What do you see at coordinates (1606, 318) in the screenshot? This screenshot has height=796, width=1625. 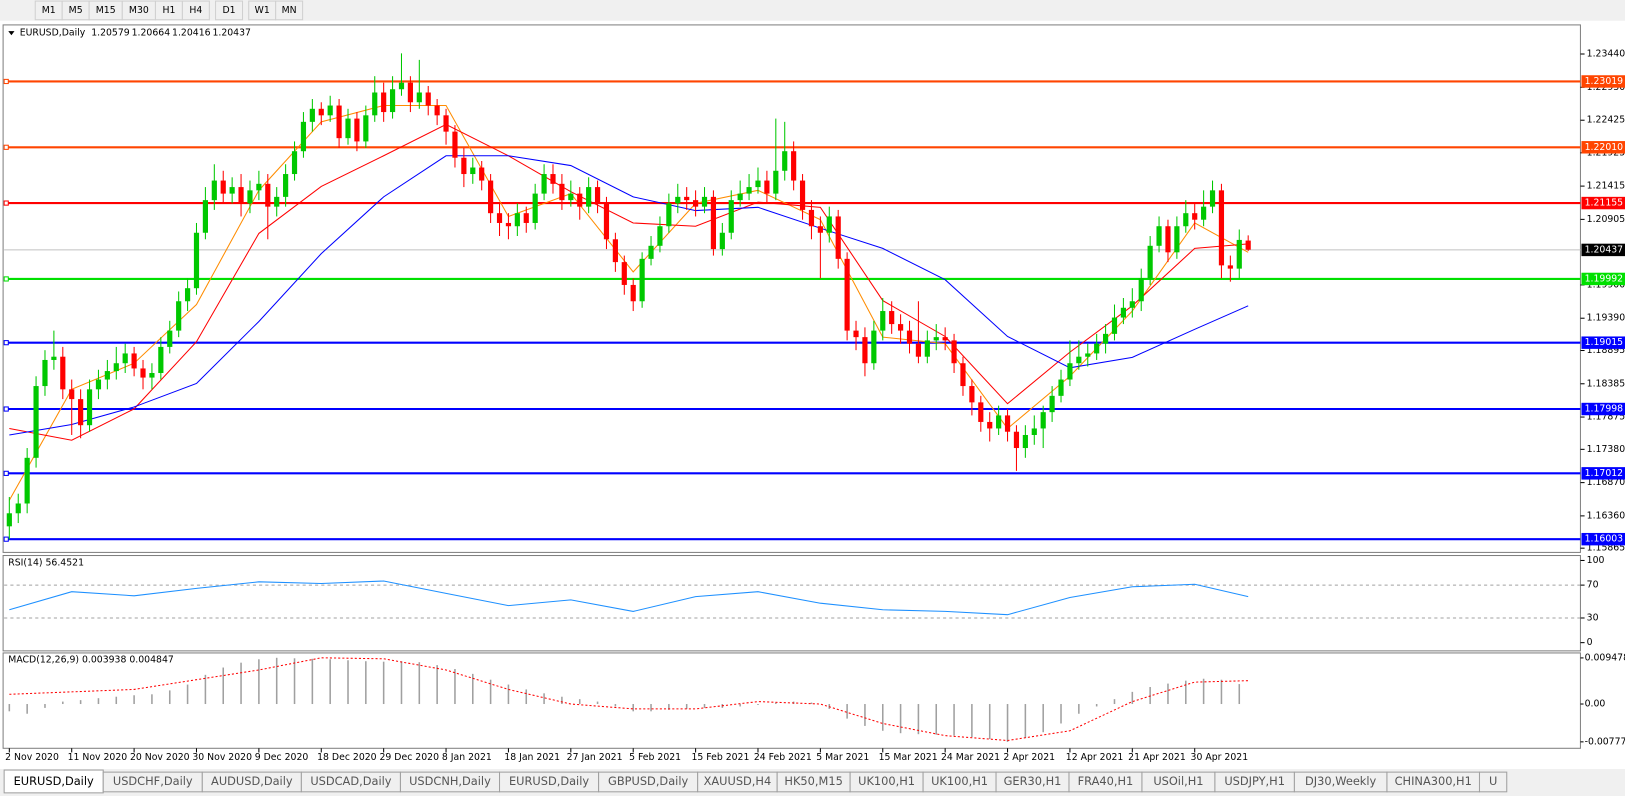 I see `y-tick-label: 1.19390` at bounding box center [1606, 318].